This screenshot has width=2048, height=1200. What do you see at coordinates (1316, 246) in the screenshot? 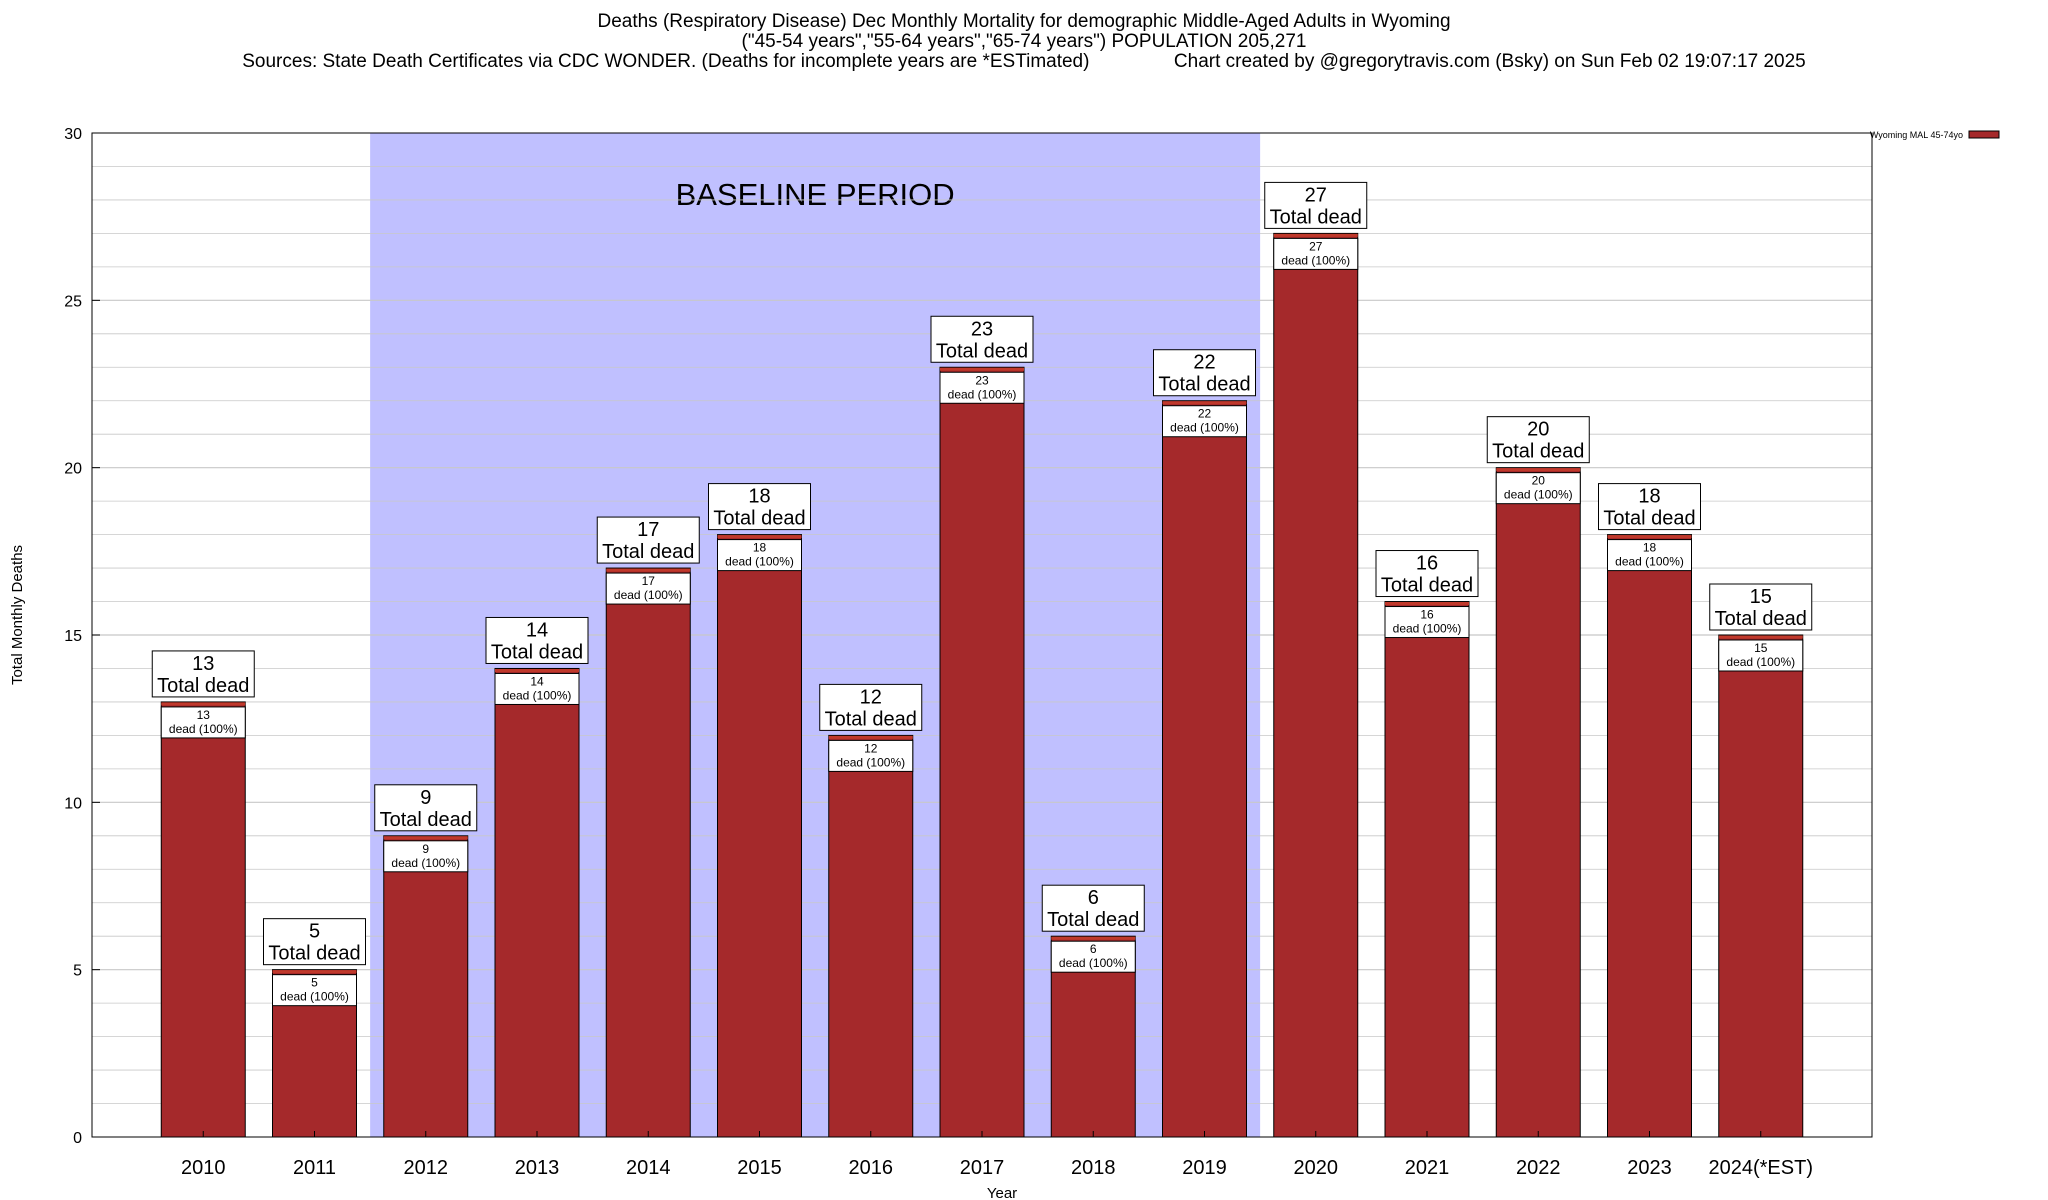
I see `inner-label-count: 27` at bounding box center [1316, 246].